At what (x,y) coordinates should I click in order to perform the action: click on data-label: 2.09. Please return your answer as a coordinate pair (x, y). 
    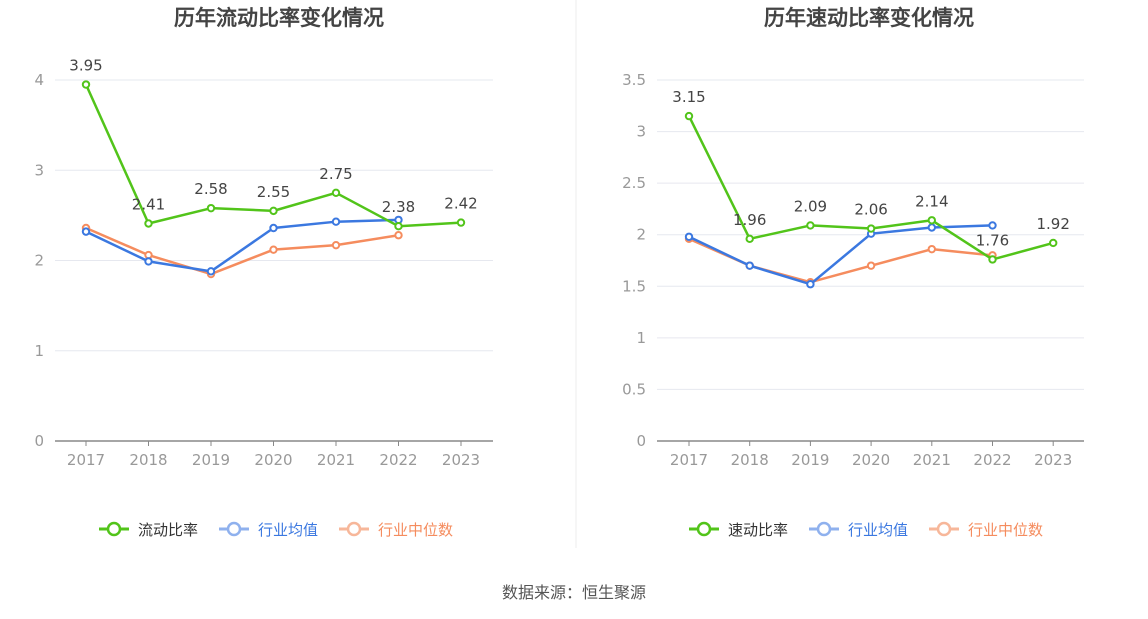
    Looking at the image, I should click on (810, 206).